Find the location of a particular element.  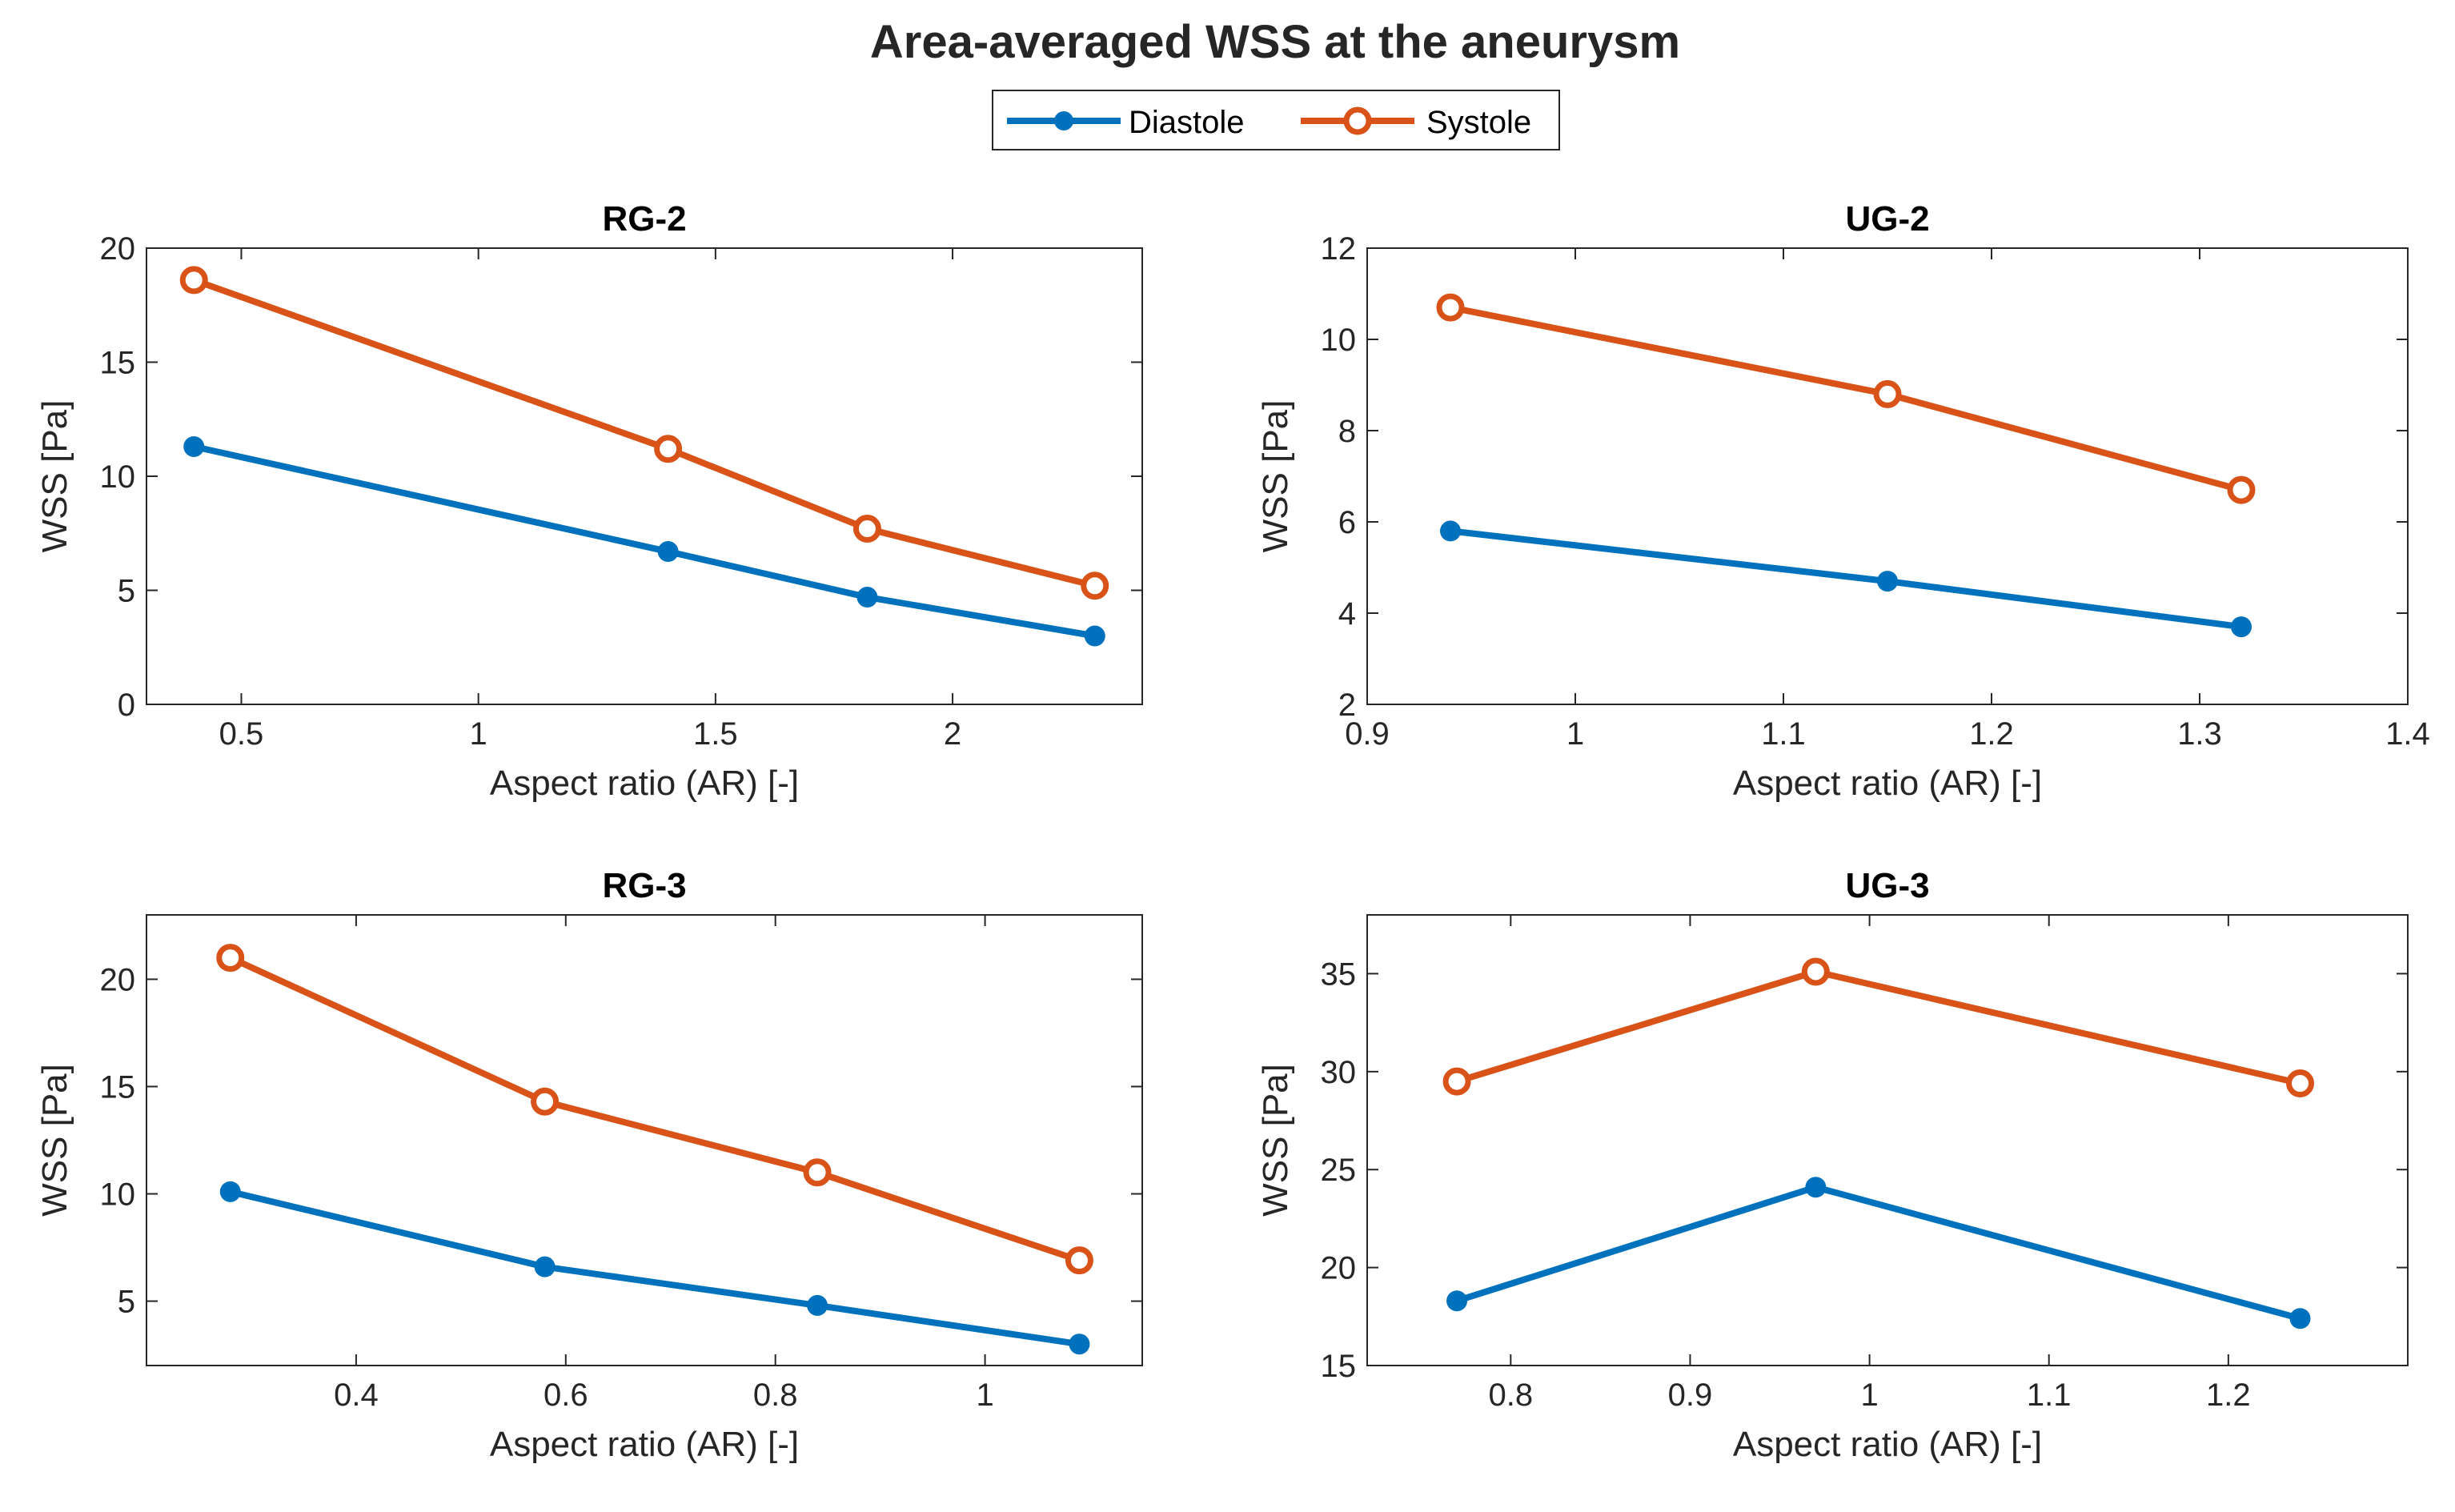

x-tick-label: 1.5 is located at coordinates (715, 734).